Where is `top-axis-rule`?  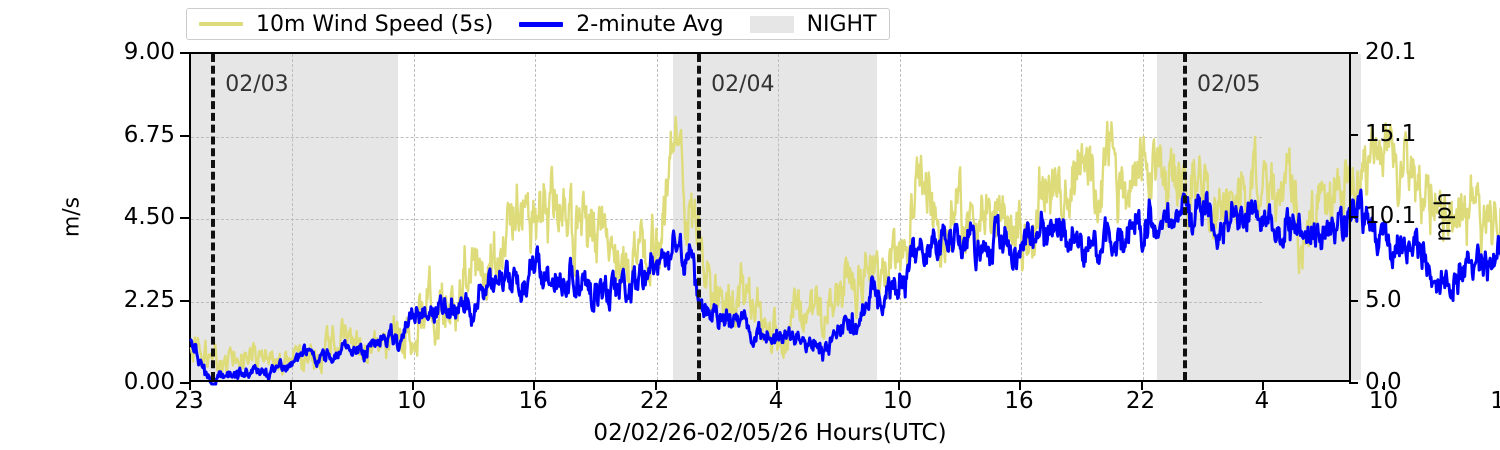
top-axis-rule is located at coordinates (769, 53).